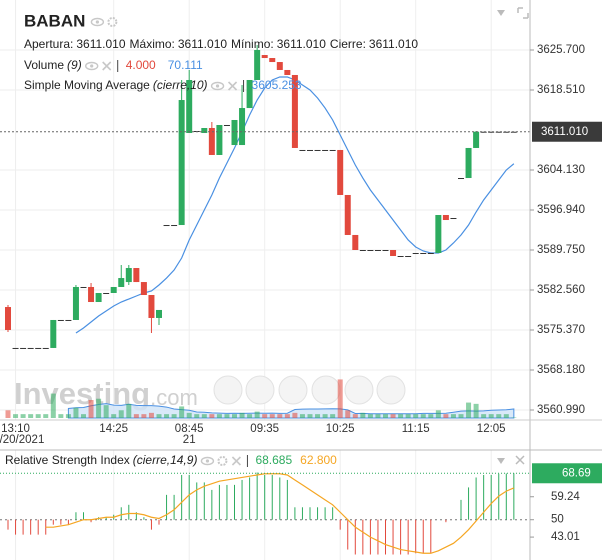  What do you see at coordinates (165, 460) in the screenshot?
I see `rsi-params: (cierre,14,9)` at bounding box center [165, 460].